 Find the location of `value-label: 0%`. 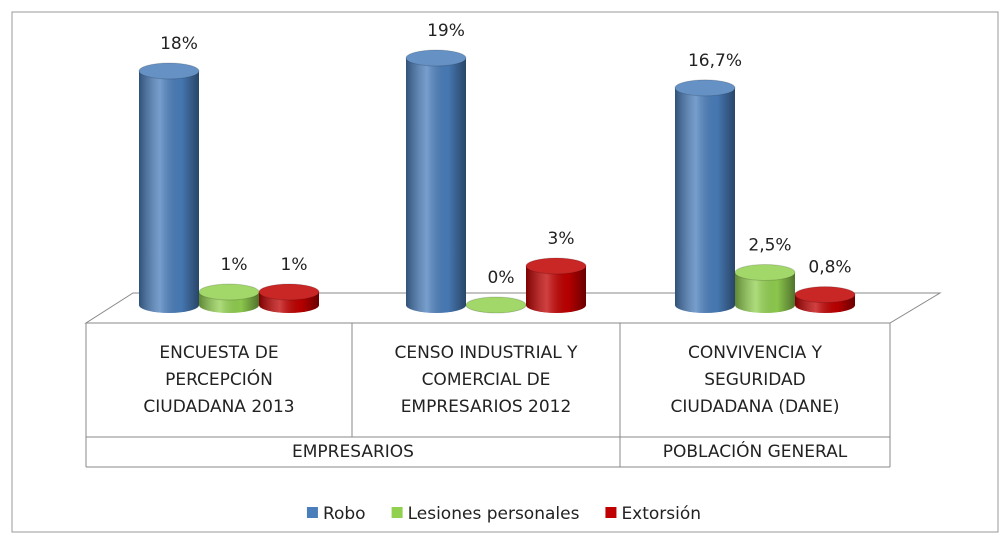

value-label: 0% is located at coordinates (501, 278).